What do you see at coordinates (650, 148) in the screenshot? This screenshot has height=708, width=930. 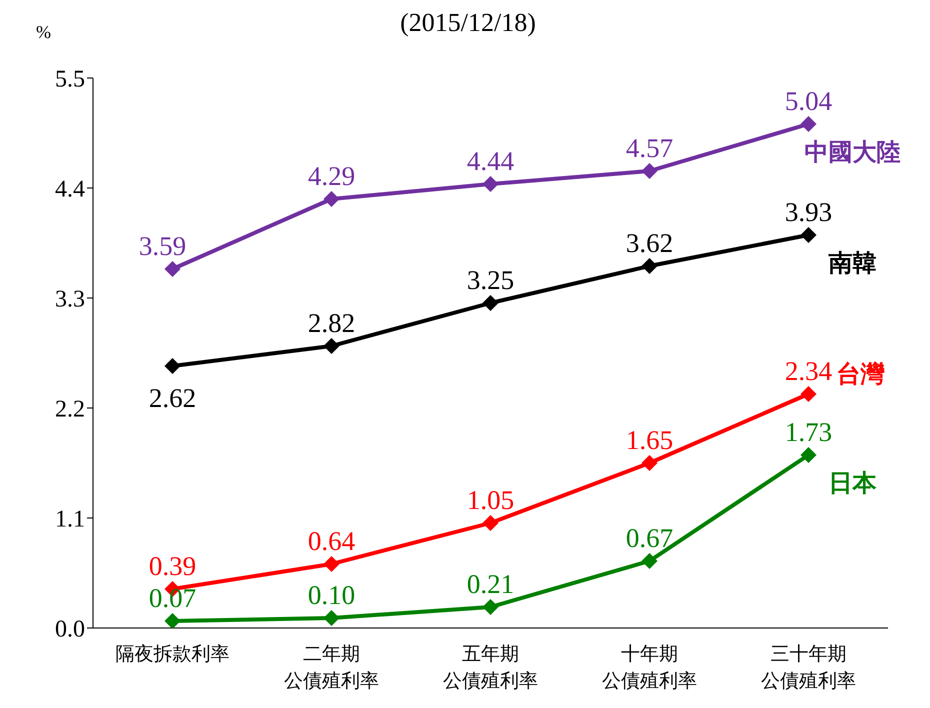 I see `data-label: 4.57` at bounding box center [650, 148].